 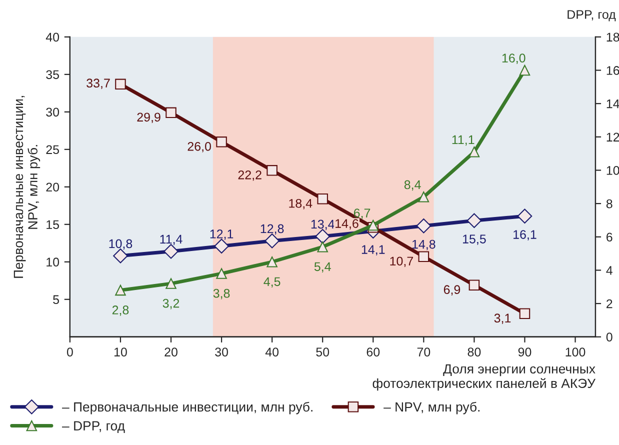 What do you see at coordinates (474, 352) in the screenshot?
I see `x-tick-label: 80` at bounding box center [474, 352].